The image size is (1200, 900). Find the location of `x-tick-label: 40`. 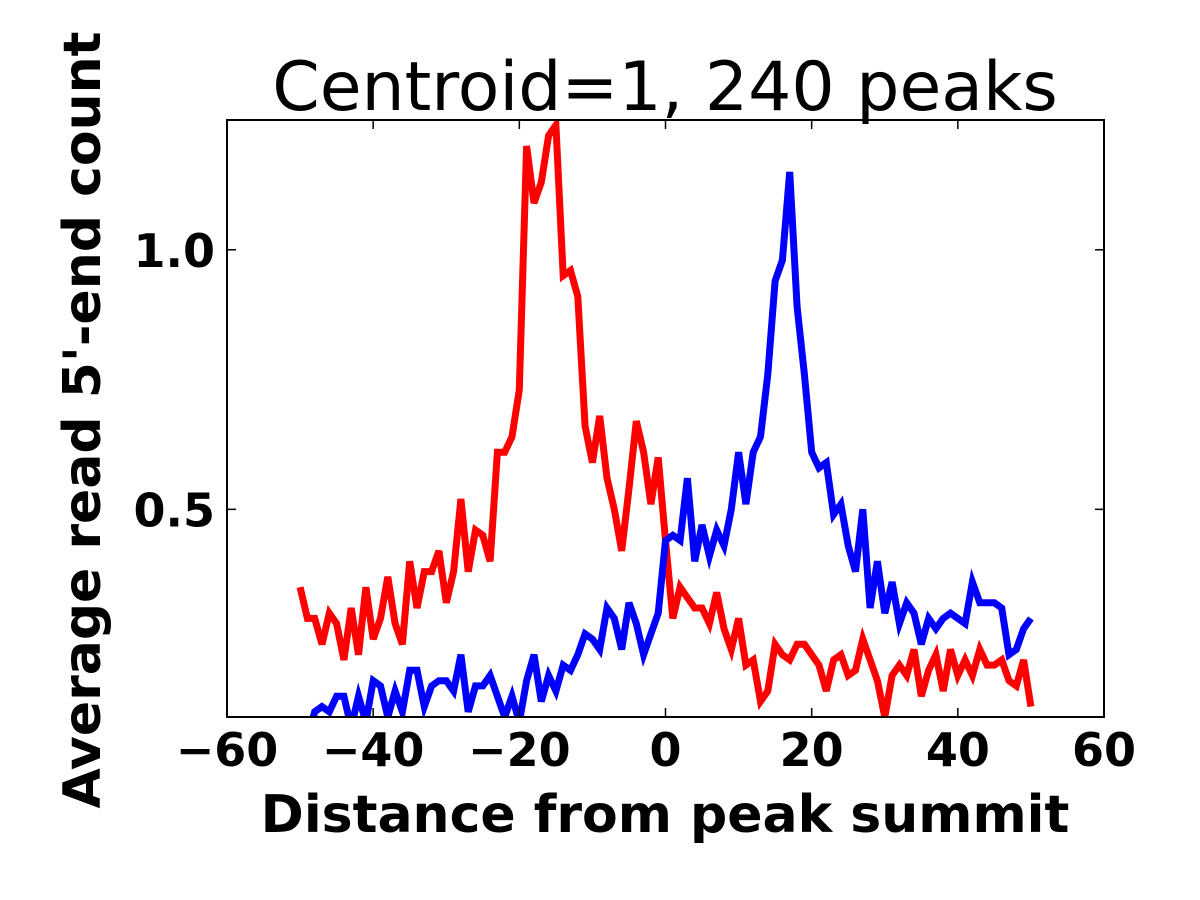

x-tick-label: 40 is located at coordinates (958, 750).